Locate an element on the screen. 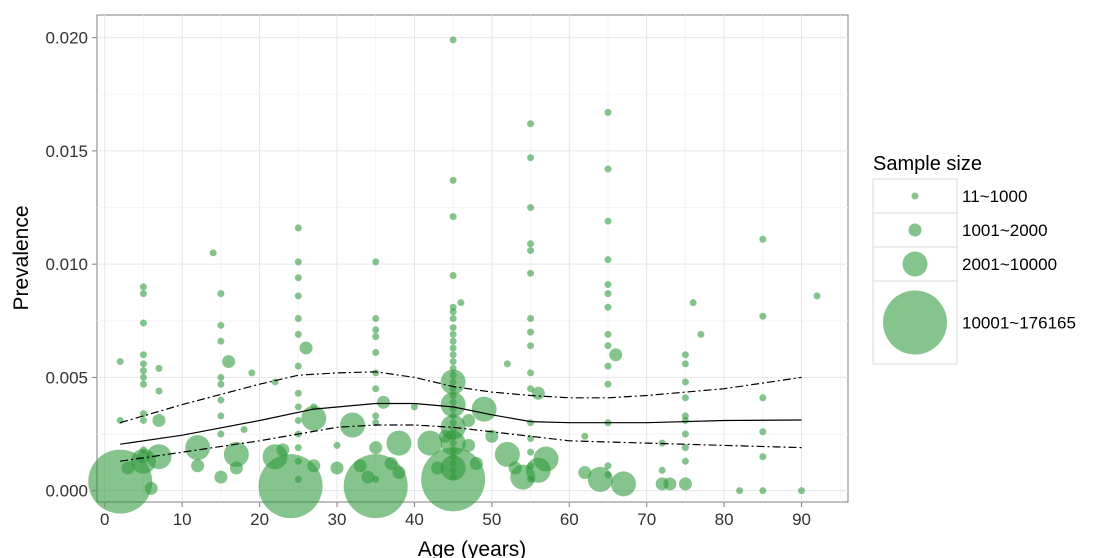  y-axis: 0.000 0.005 0.010 0.015 0.020 is located at coordinates (71, 265).